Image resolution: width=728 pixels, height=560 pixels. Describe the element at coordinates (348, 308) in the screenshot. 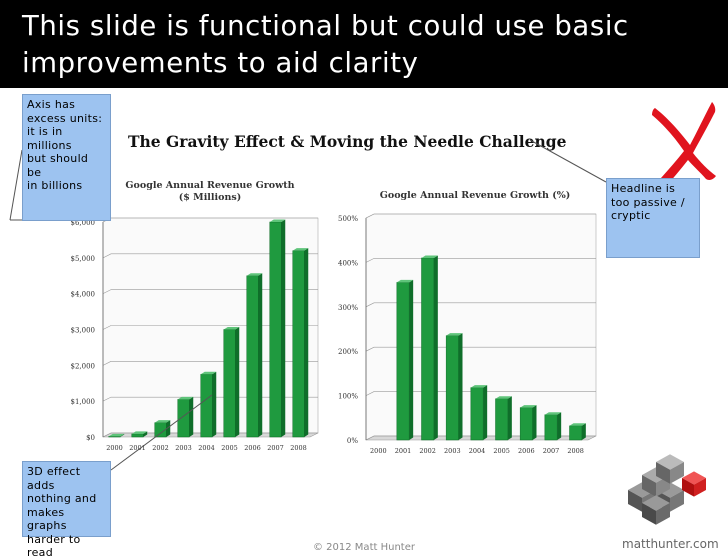

I see `right-chart-ytick-label: 300%` at that location.